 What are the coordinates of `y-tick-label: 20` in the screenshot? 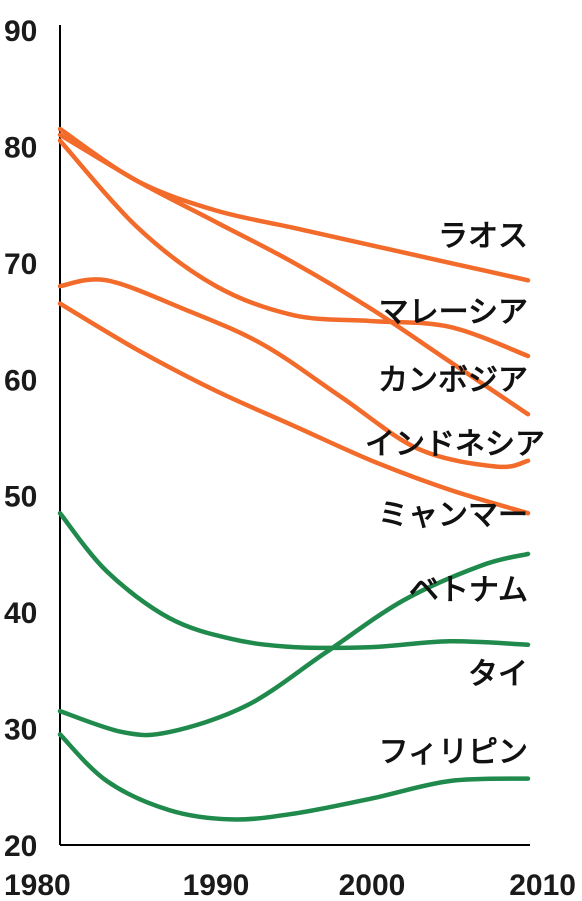 It's located at (20, 846).